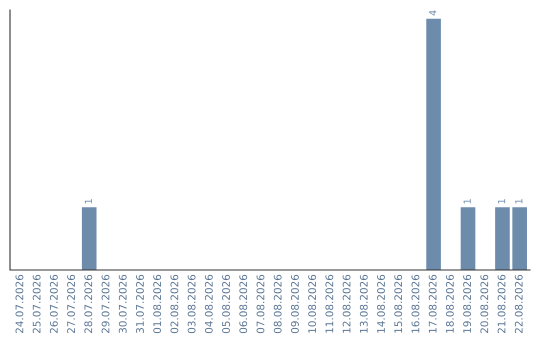 The height and width of the screenshot is (340, 540). What do you see at coordinates (19, 304) in the screenshot?
I see `x-tick-label: 24.07.2026` at bounding box center [19, 304].